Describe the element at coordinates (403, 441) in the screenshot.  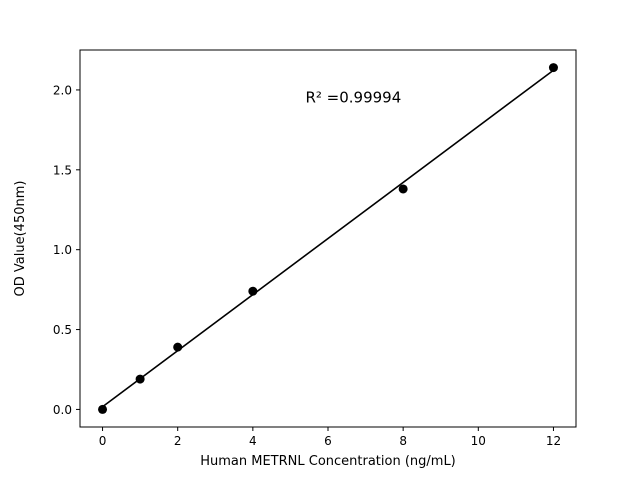
I see `x-tick-label: 8` at that location.